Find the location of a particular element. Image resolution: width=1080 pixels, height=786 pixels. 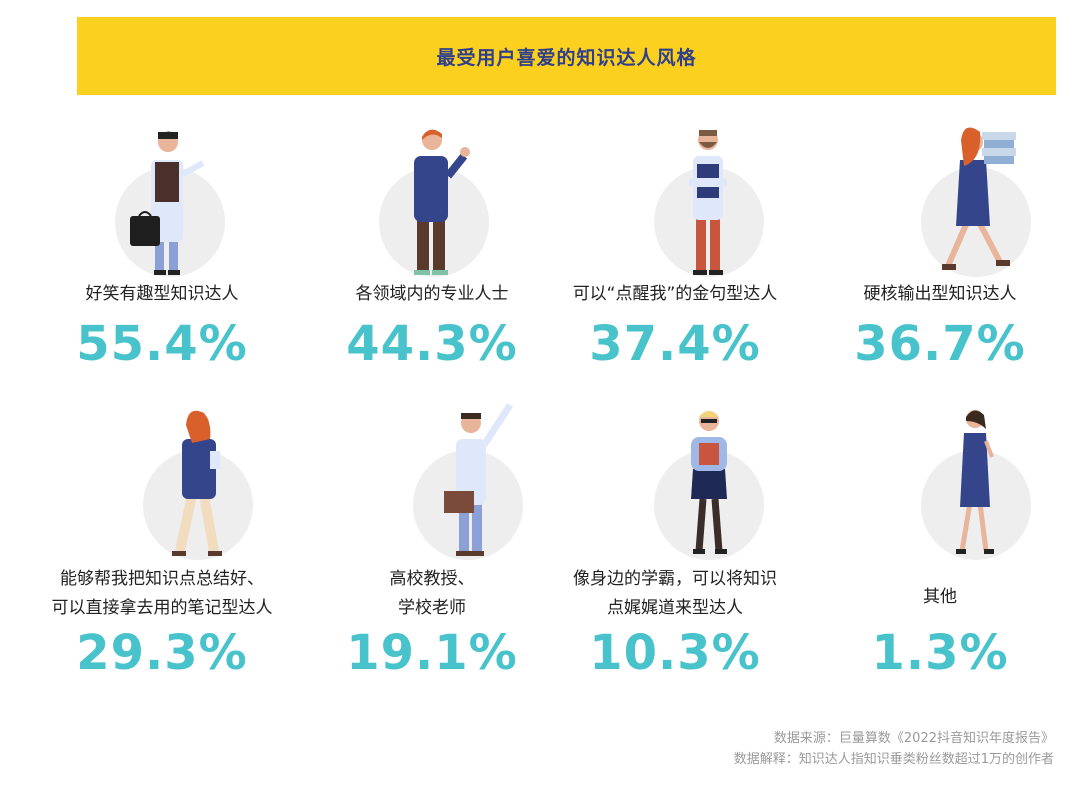

persona-label-7: 像身边的学霸，可以将知识 点娓娓道来型达人 is located at coordinates (675, 594).